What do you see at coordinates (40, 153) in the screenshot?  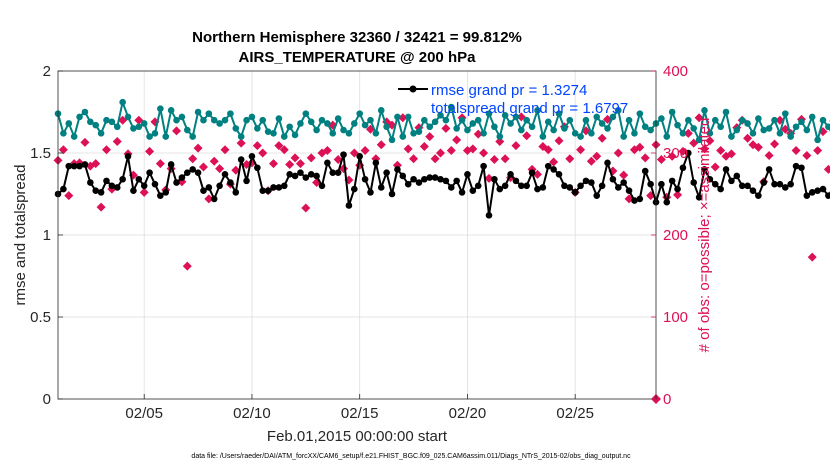 I see `y-left-tick-label: 1.5` at bounding box center [40, 153].